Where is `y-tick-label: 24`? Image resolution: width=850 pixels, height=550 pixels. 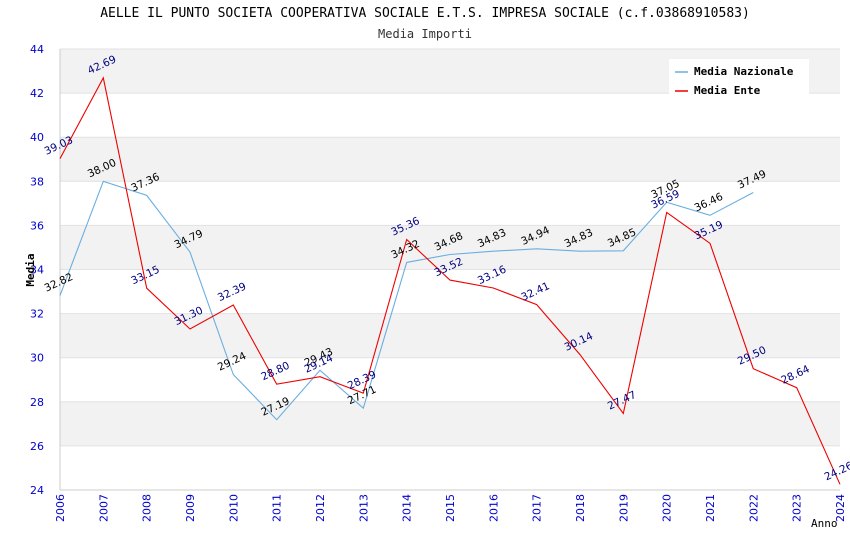 y-tick-label: 24 is located at coordinates (37, 490).